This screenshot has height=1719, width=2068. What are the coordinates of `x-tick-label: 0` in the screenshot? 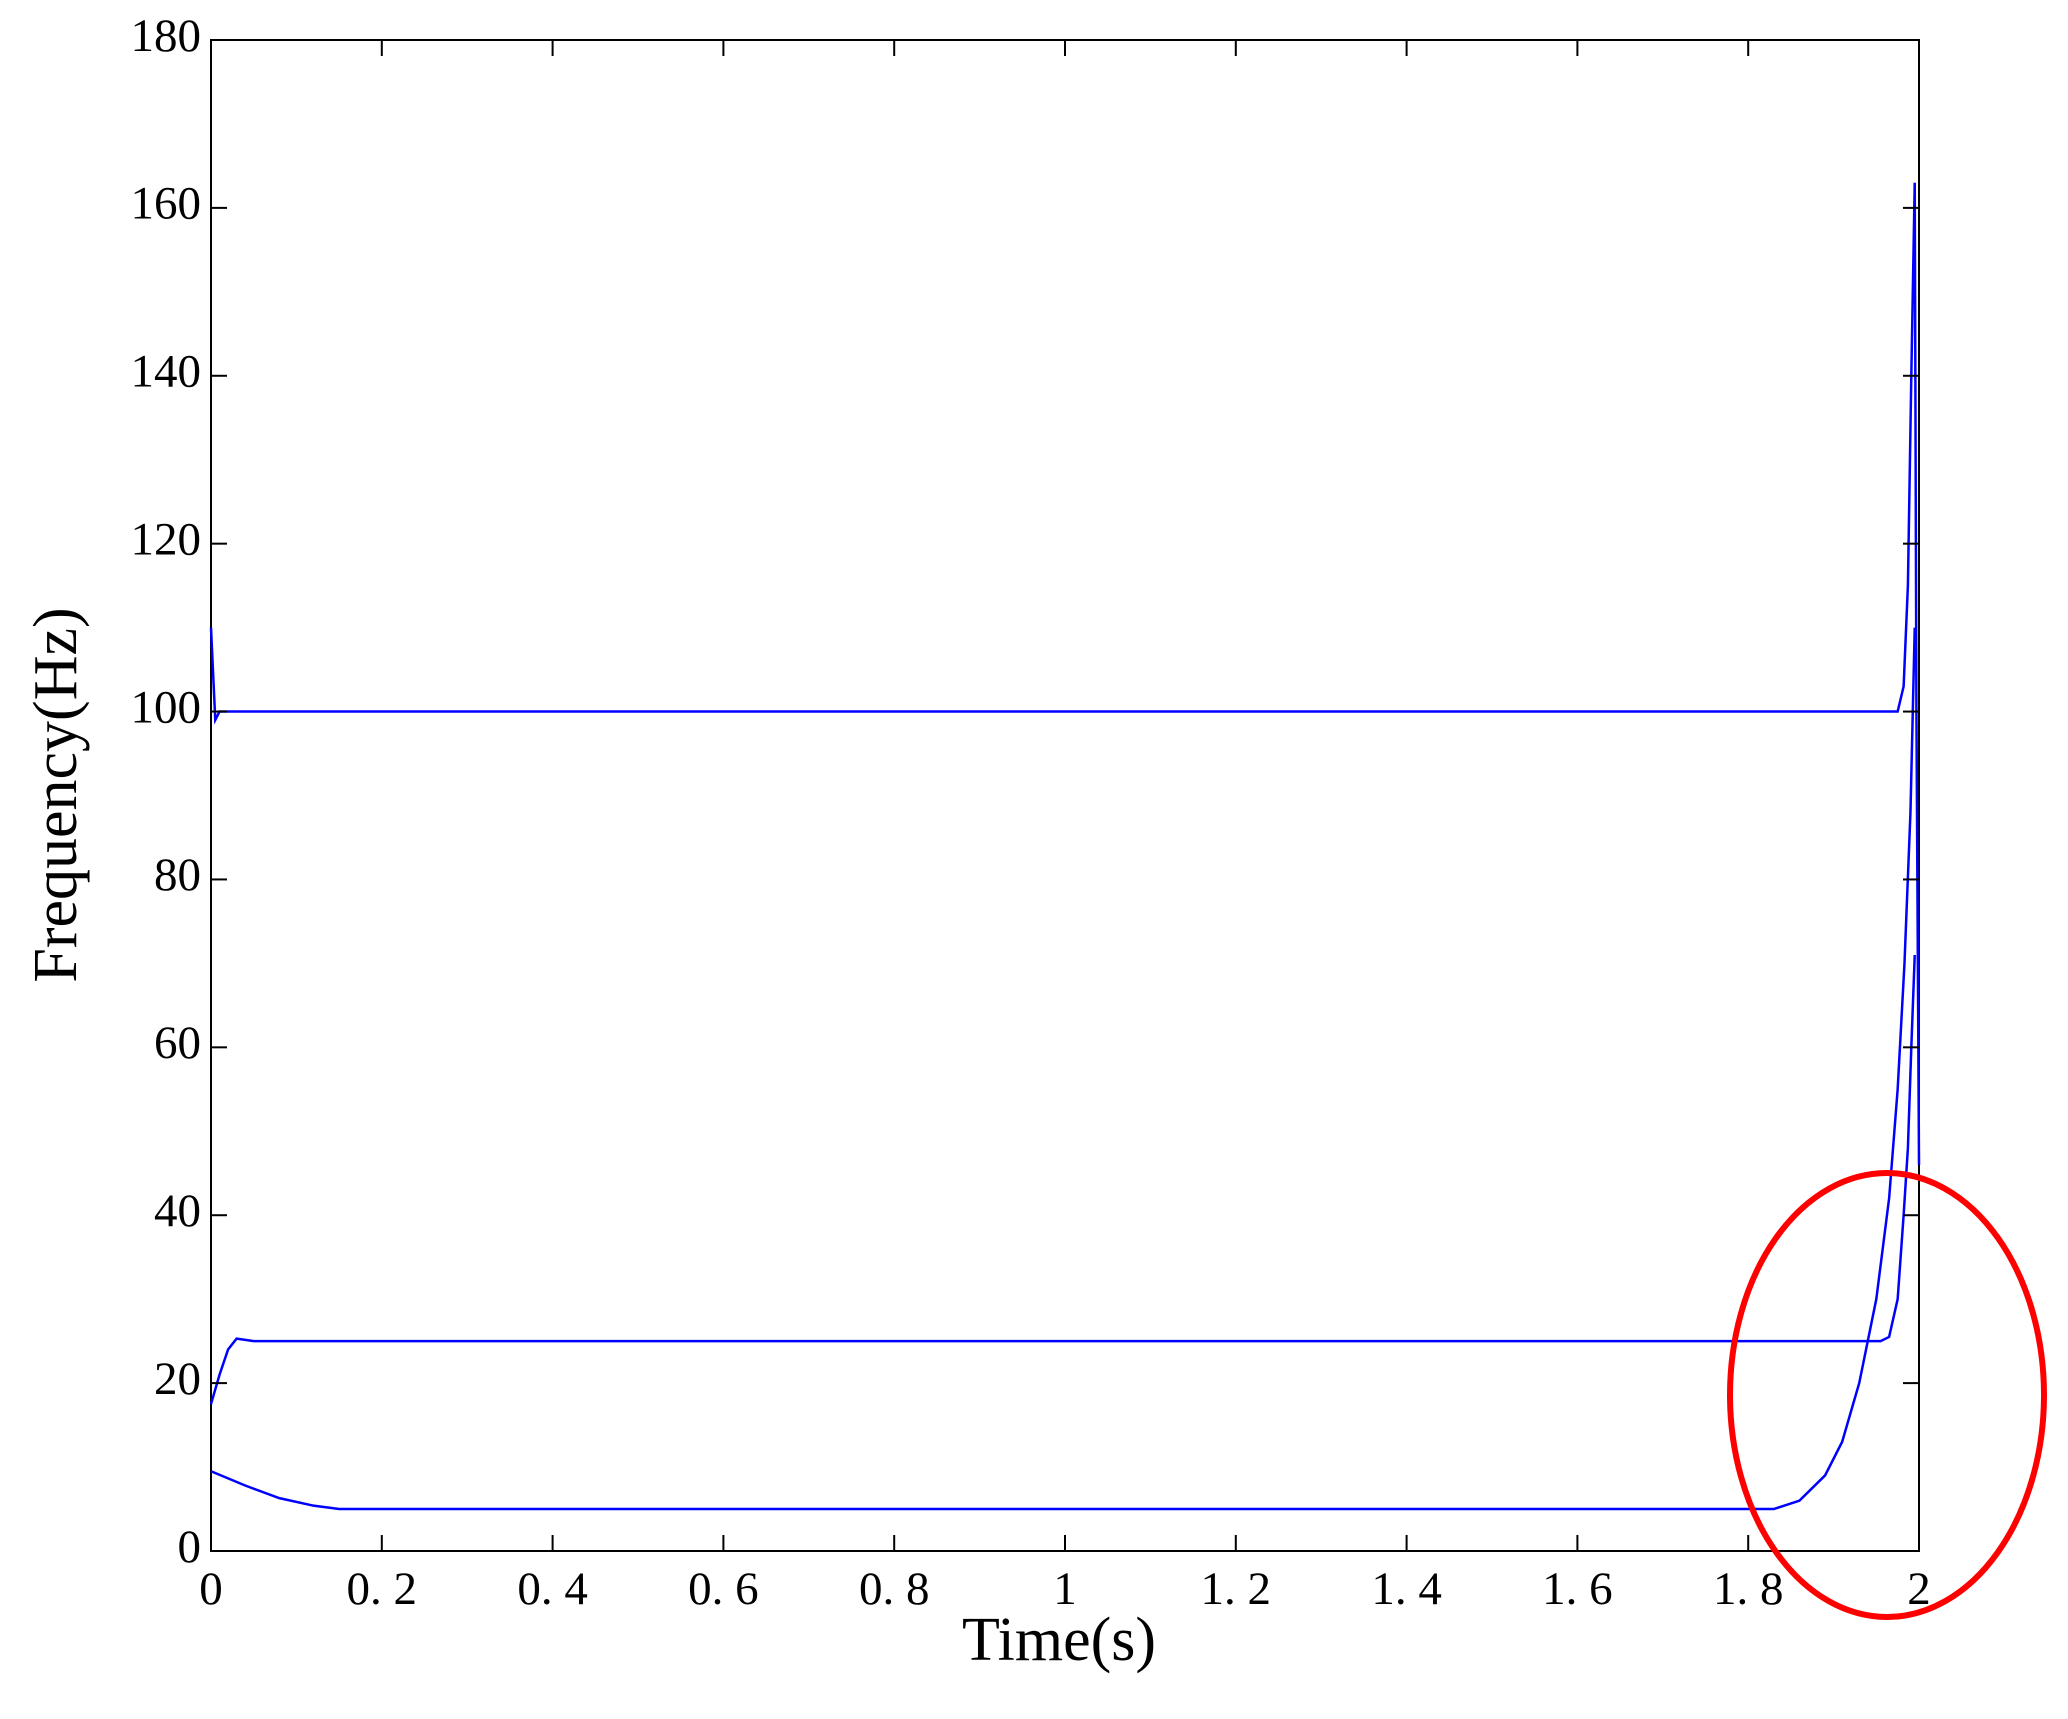 It's located at (211, 1589).